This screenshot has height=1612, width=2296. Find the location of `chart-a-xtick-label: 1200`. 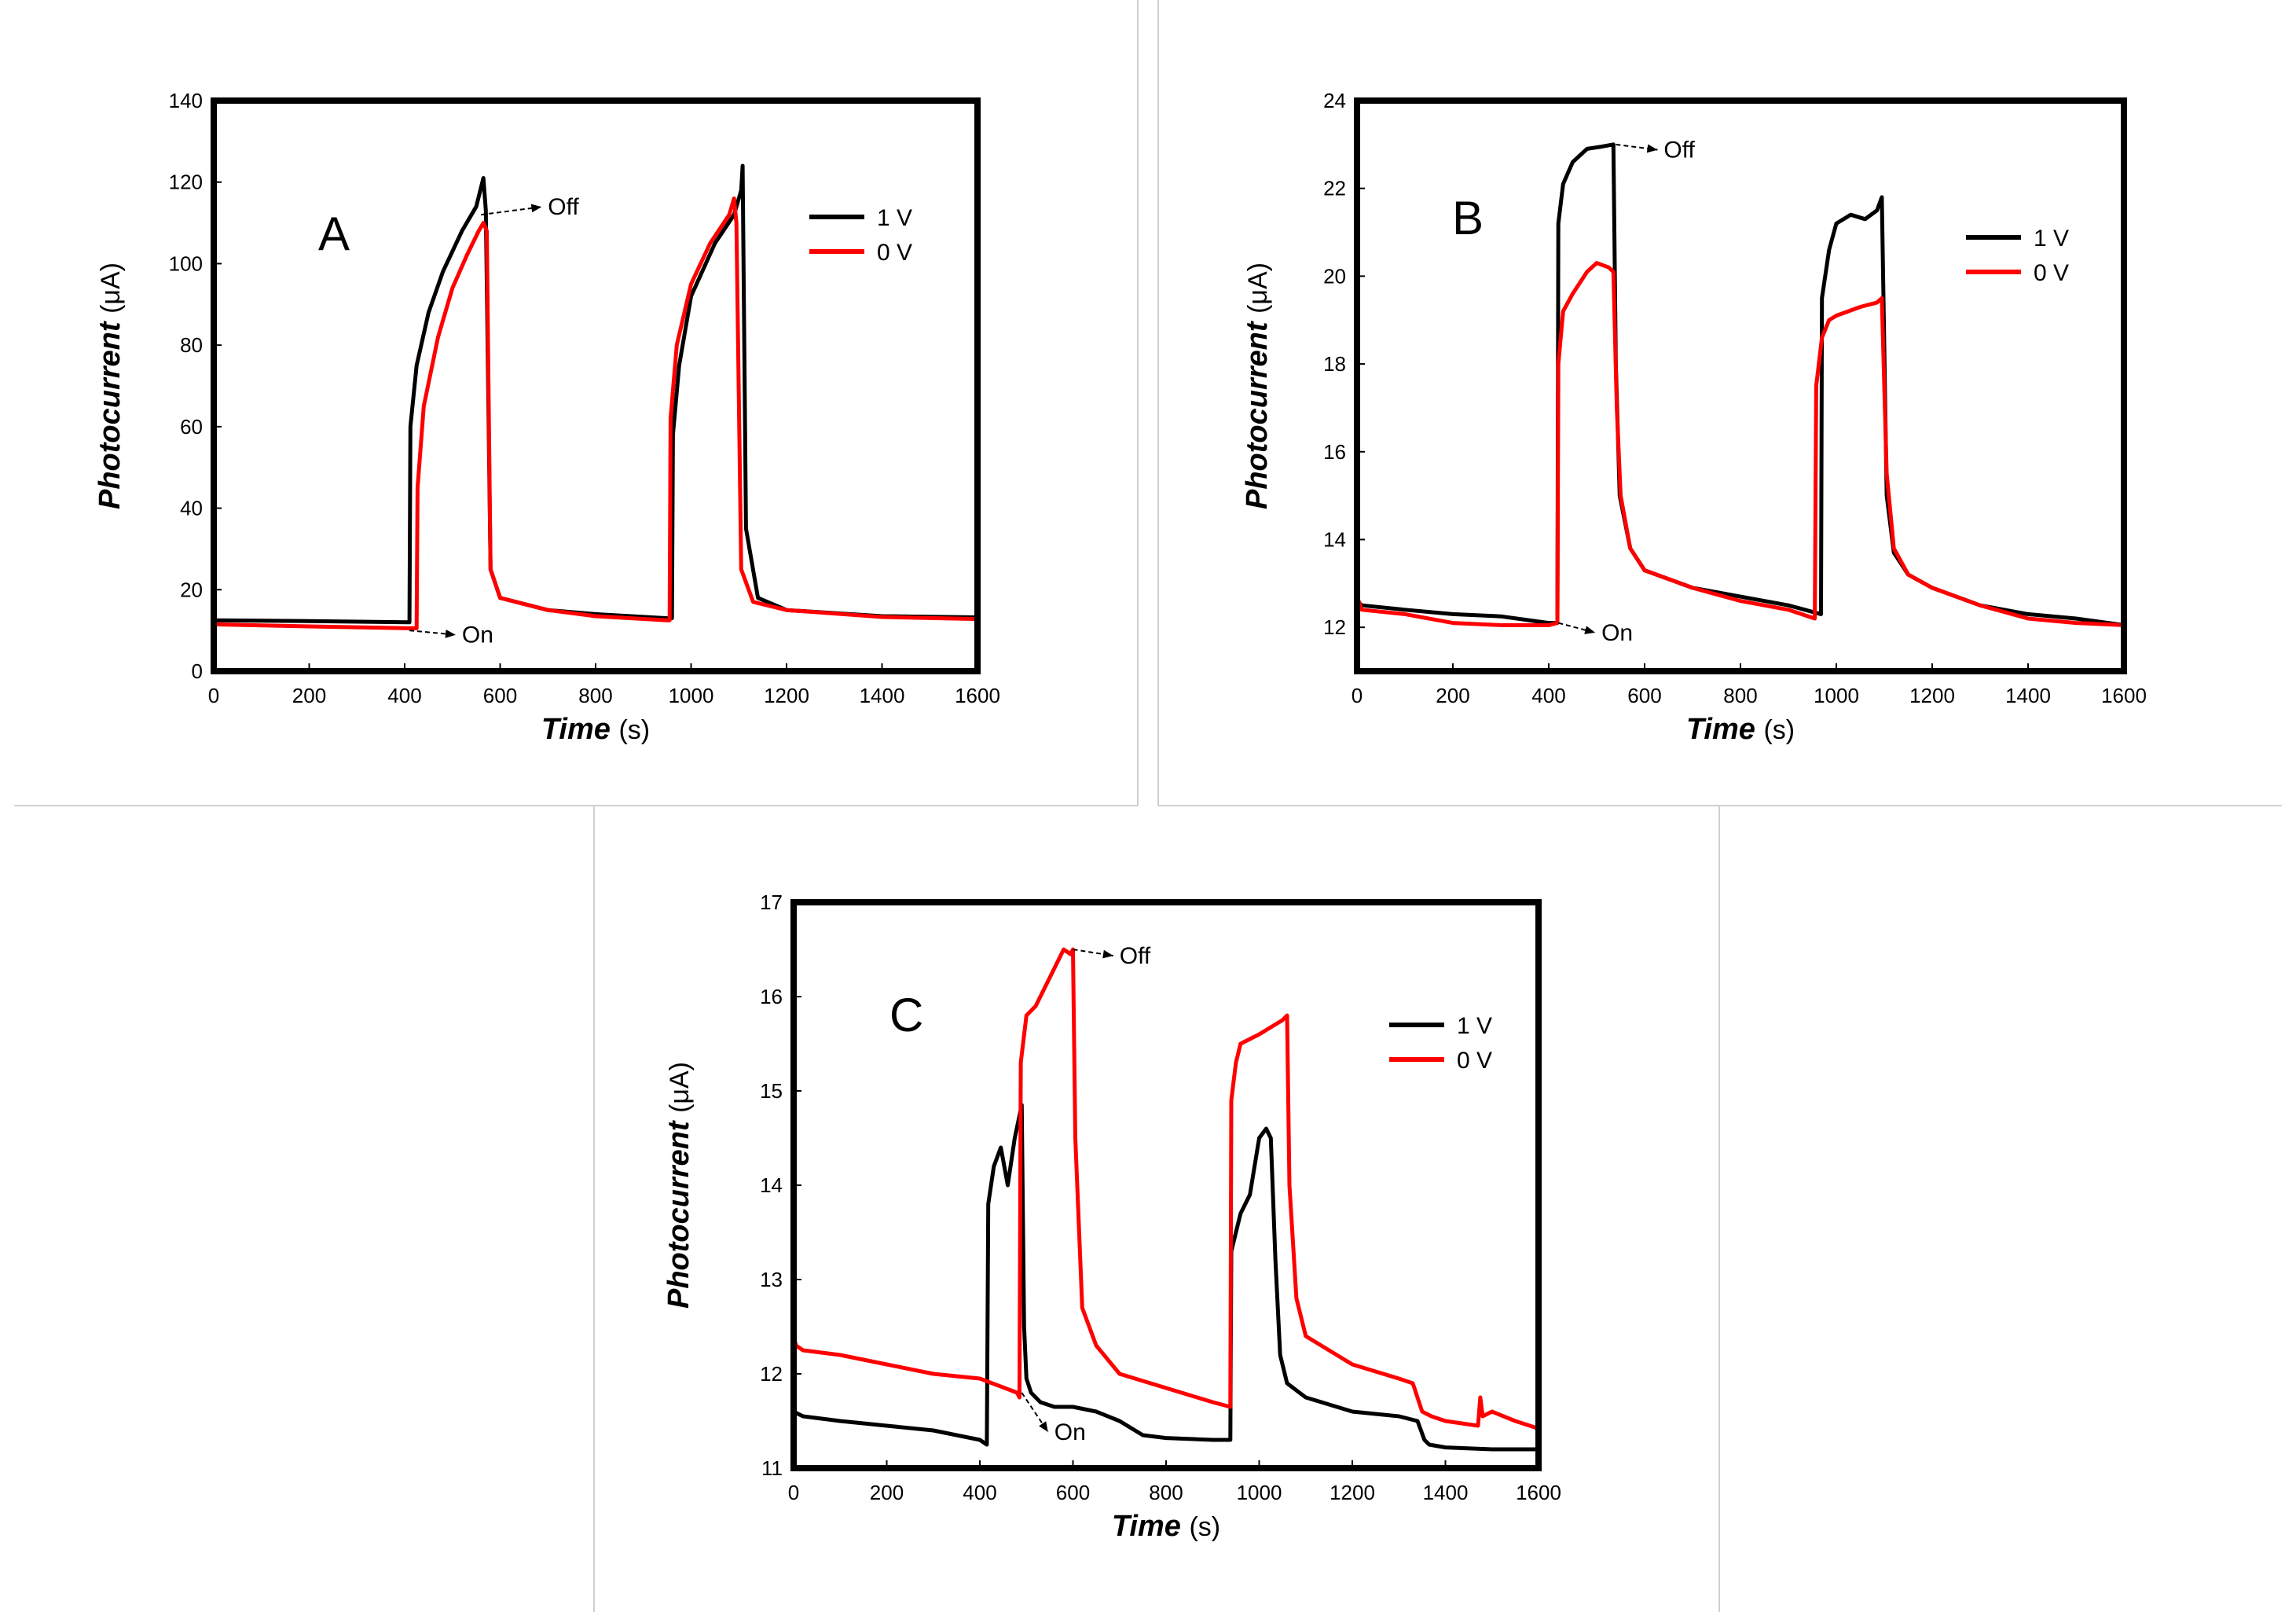

chart-a-xtick-label: 1200 is located at coordinates (786, 695).